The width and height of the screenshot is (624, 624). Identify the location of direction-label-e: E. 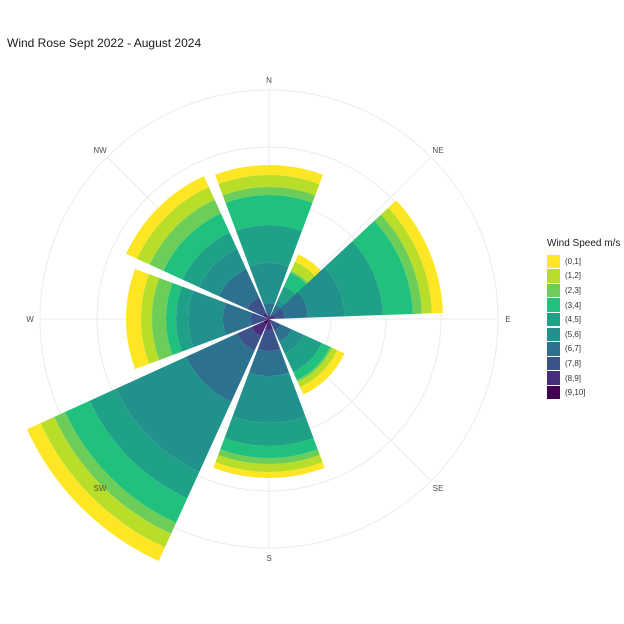
(507, 319).